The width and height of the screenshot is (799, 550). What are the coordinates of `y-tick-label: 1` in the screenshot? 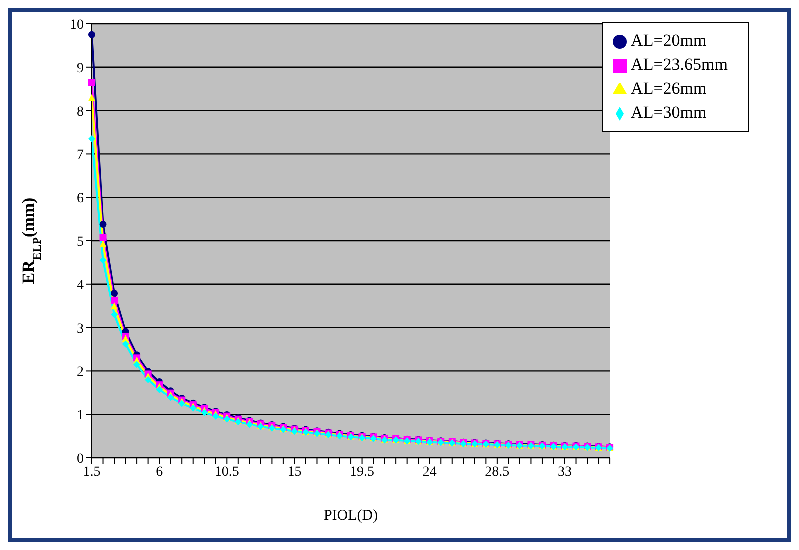 It's located at (80, 416).